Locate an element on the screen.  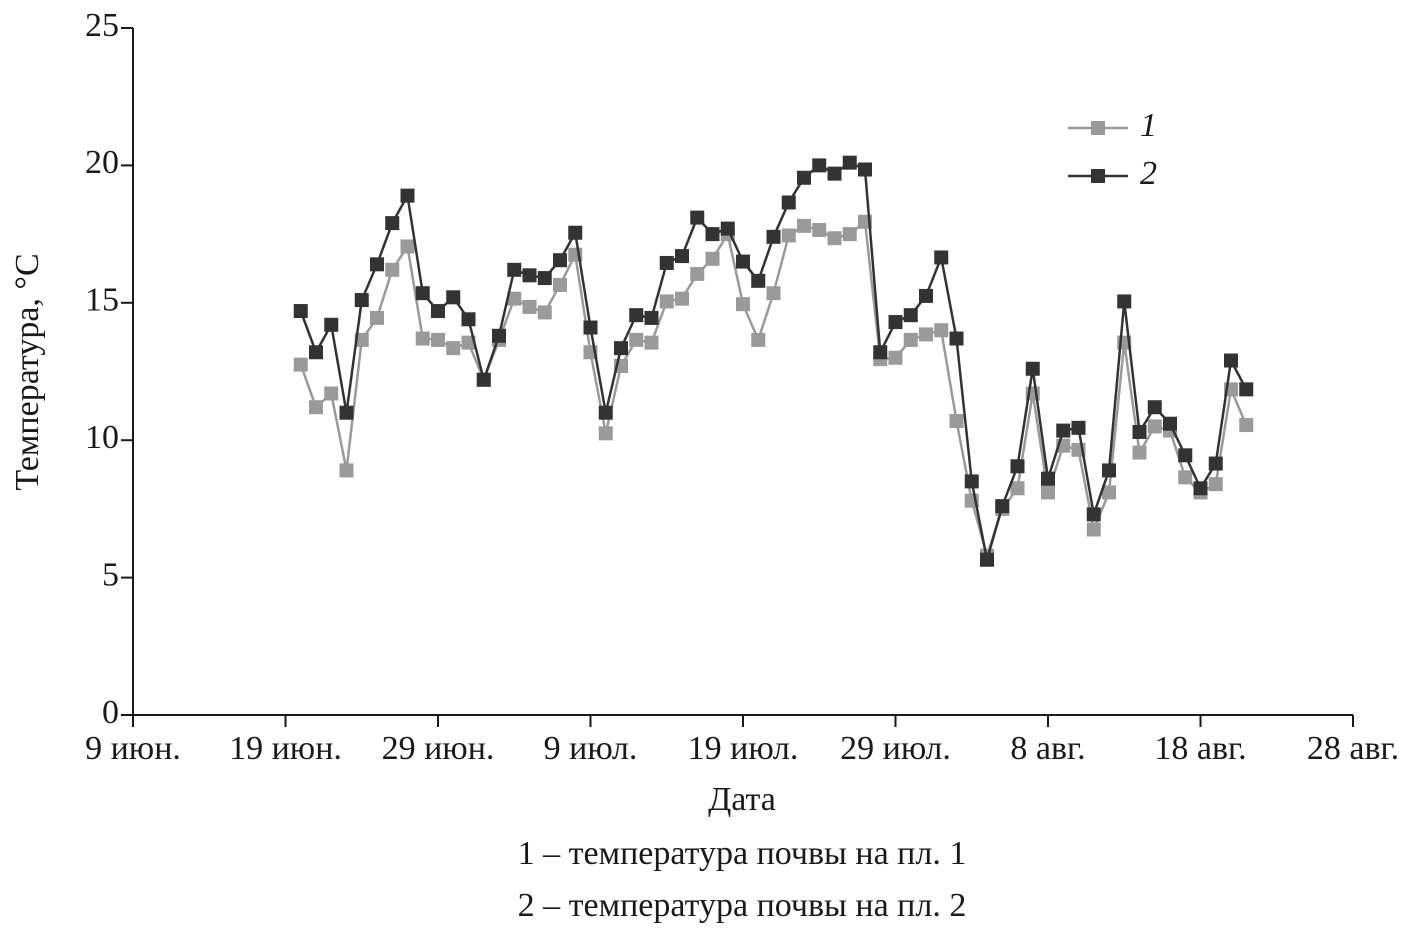
legend-label: 2 is located at coordinates (1148, 173).